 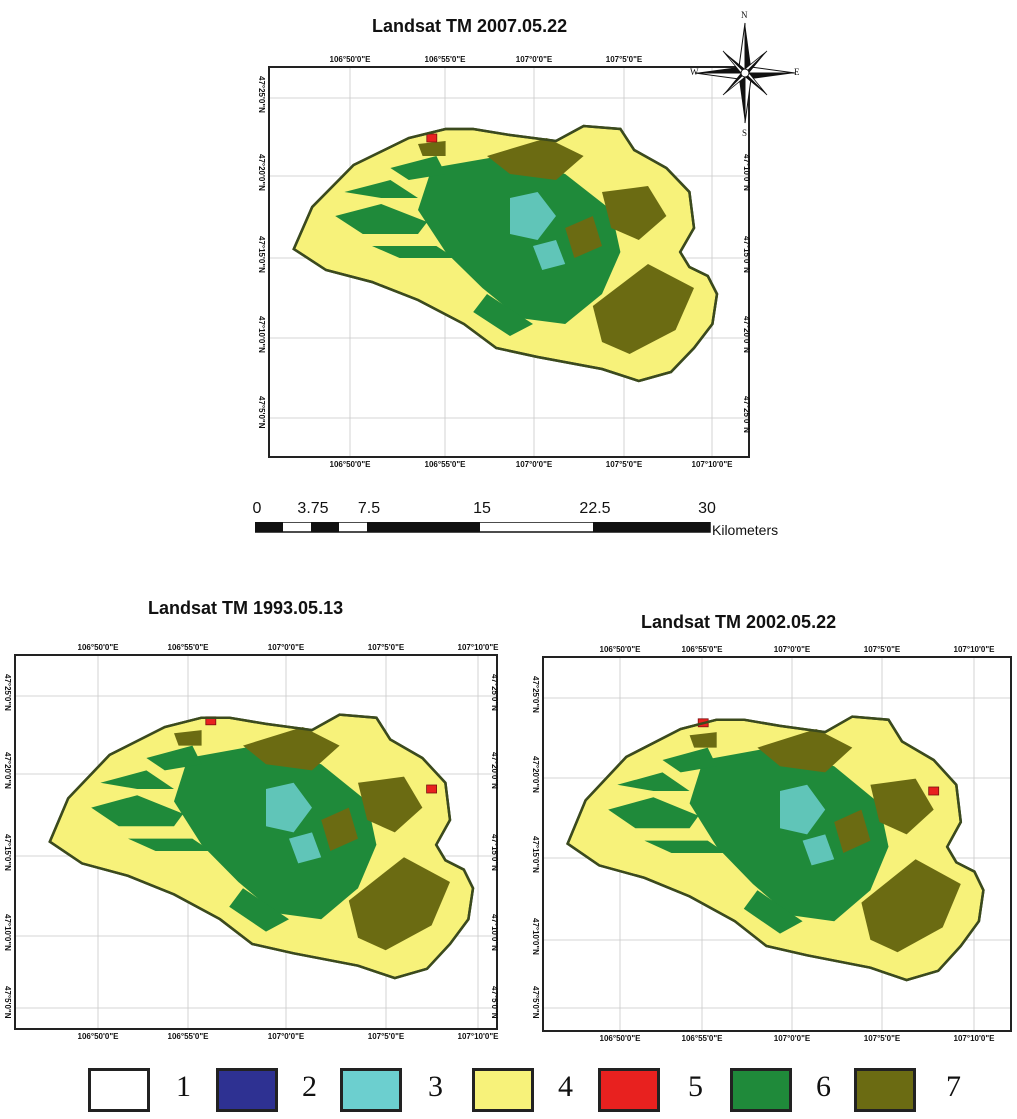 I want to click on right-lat-label: 47°20'0"N, so click(x=494, y=770).